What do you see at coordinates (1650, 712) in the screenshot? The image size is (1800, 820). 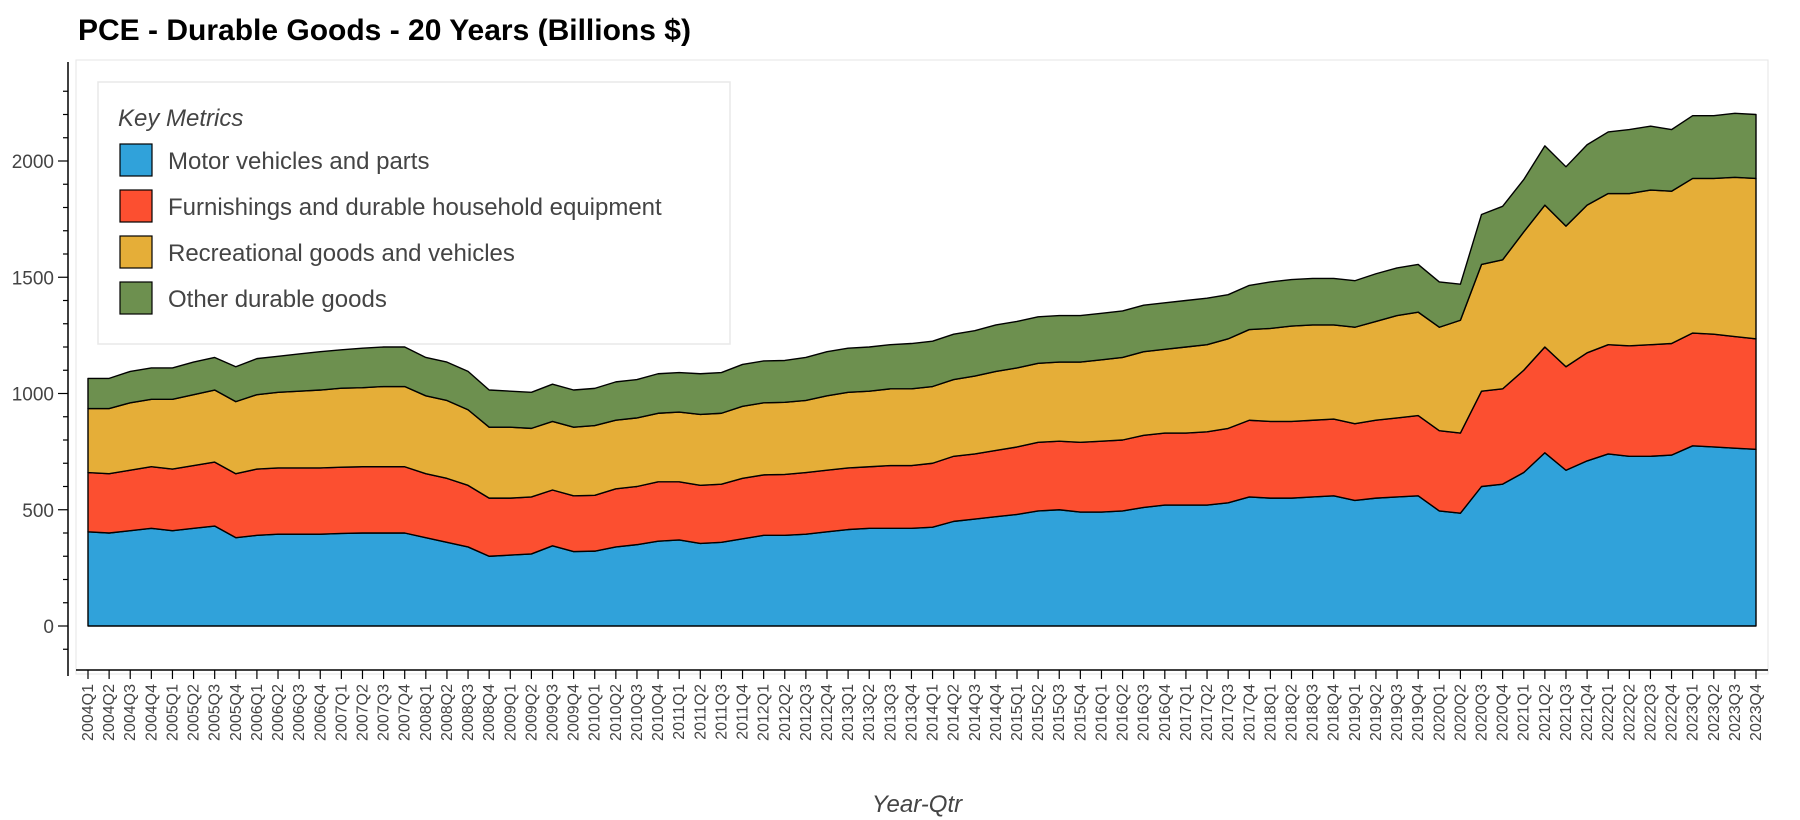 I see `x-tick-label: 2022Q3` at bounding box center [1650, 712].